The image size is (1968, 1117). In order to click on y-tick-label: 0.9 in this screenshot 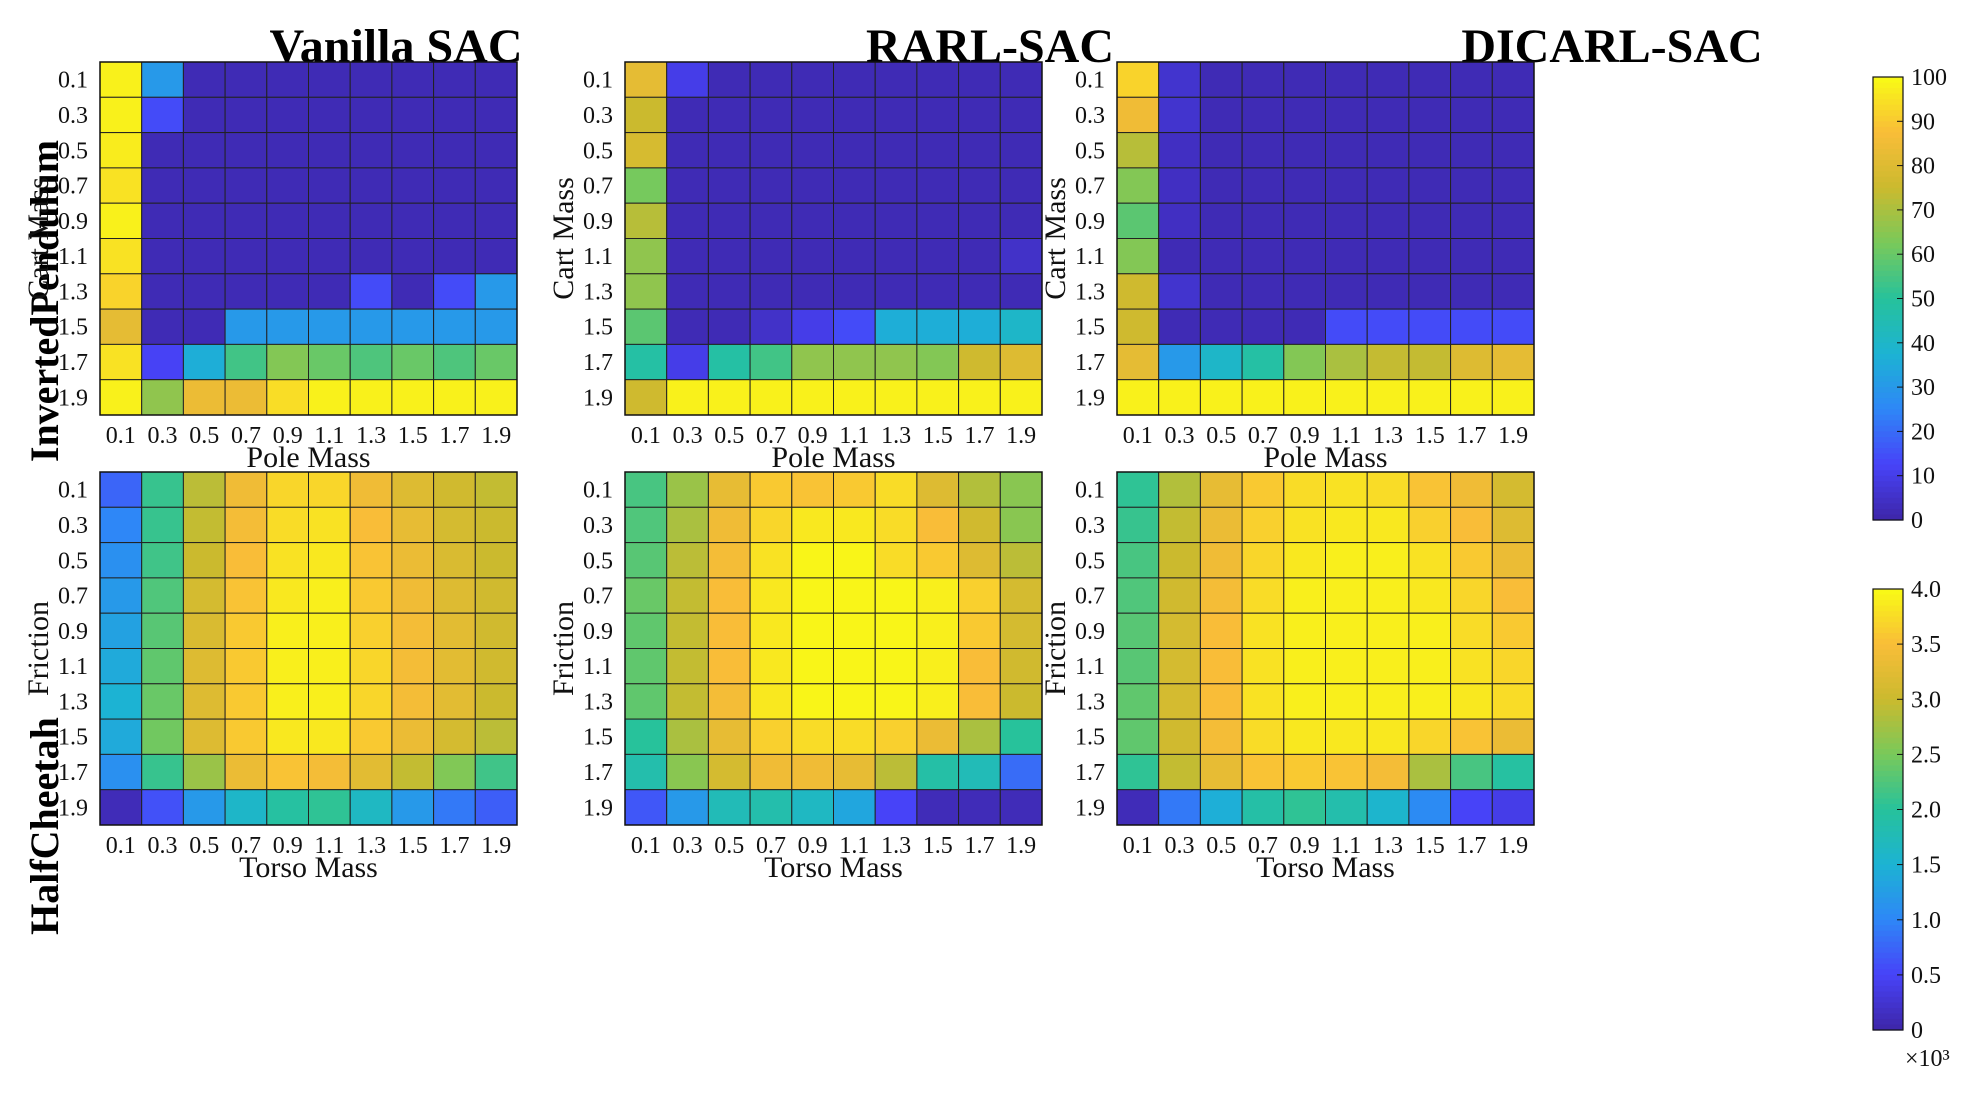, I will do `click(73, 222)`.